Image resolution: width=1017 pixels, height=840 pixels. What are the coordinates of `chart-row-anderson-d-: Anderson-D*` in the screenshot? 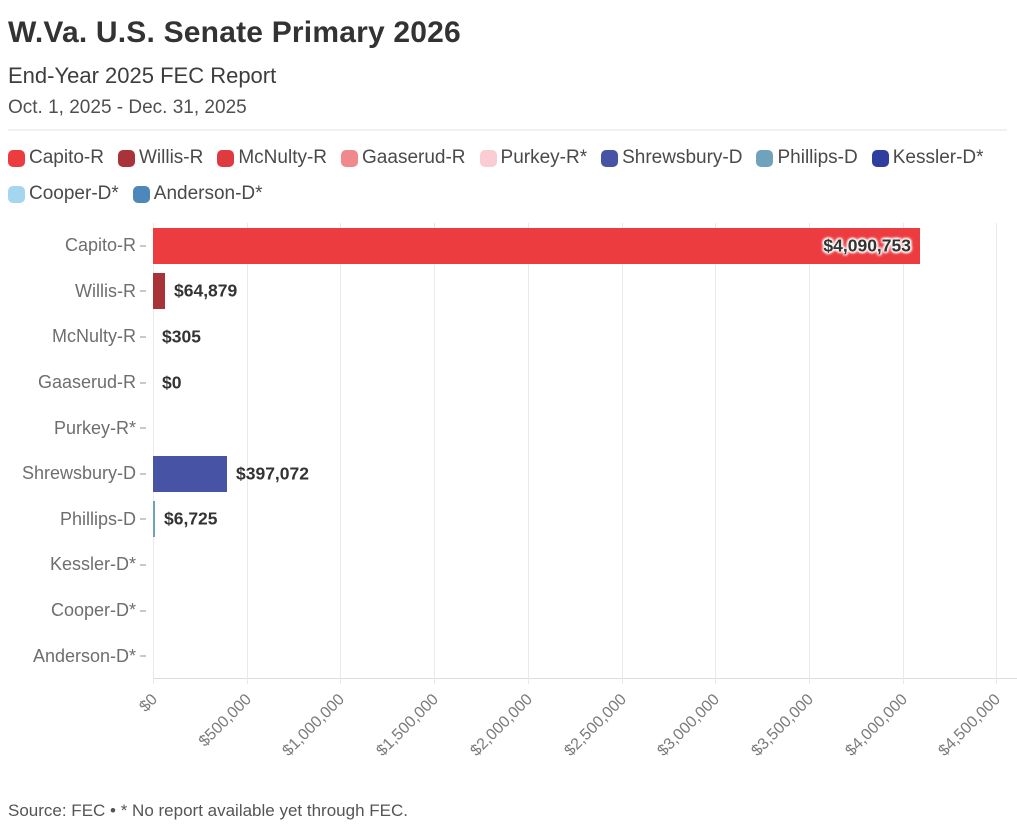 It's located at (507, 656).